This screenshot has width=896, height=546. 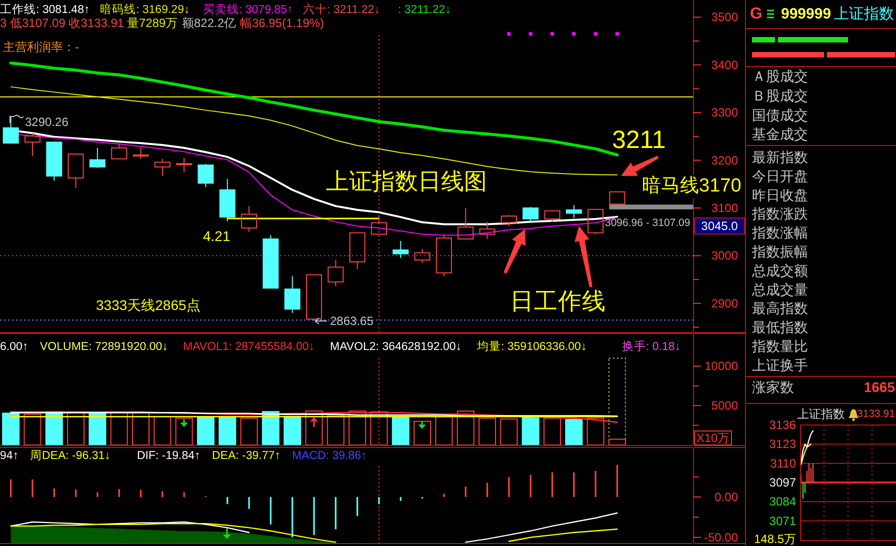 I want to click on y-tick-label: 3200, so click(x=724, y=160).